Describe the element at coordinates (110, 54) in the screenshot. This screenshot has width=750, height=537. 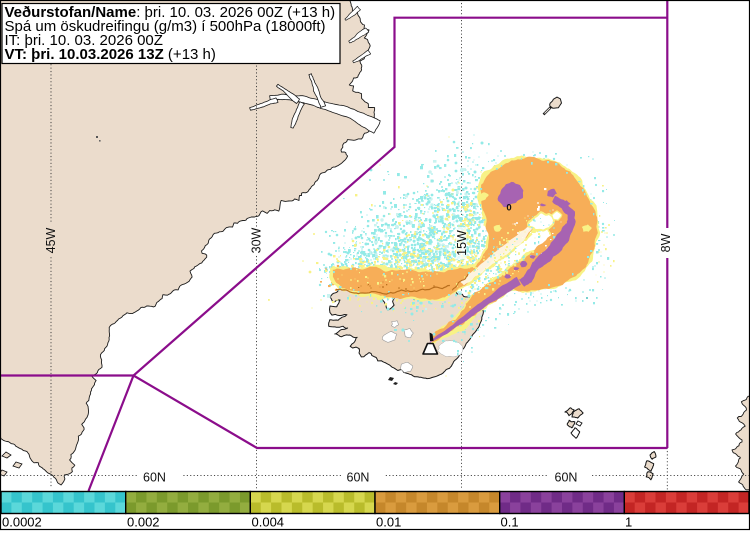
I see `svg-text:VT: þri. 10.03.2026 13Z (+13 h: VT: þri. 10.03.2026 13Z (+13 h)` at that location.